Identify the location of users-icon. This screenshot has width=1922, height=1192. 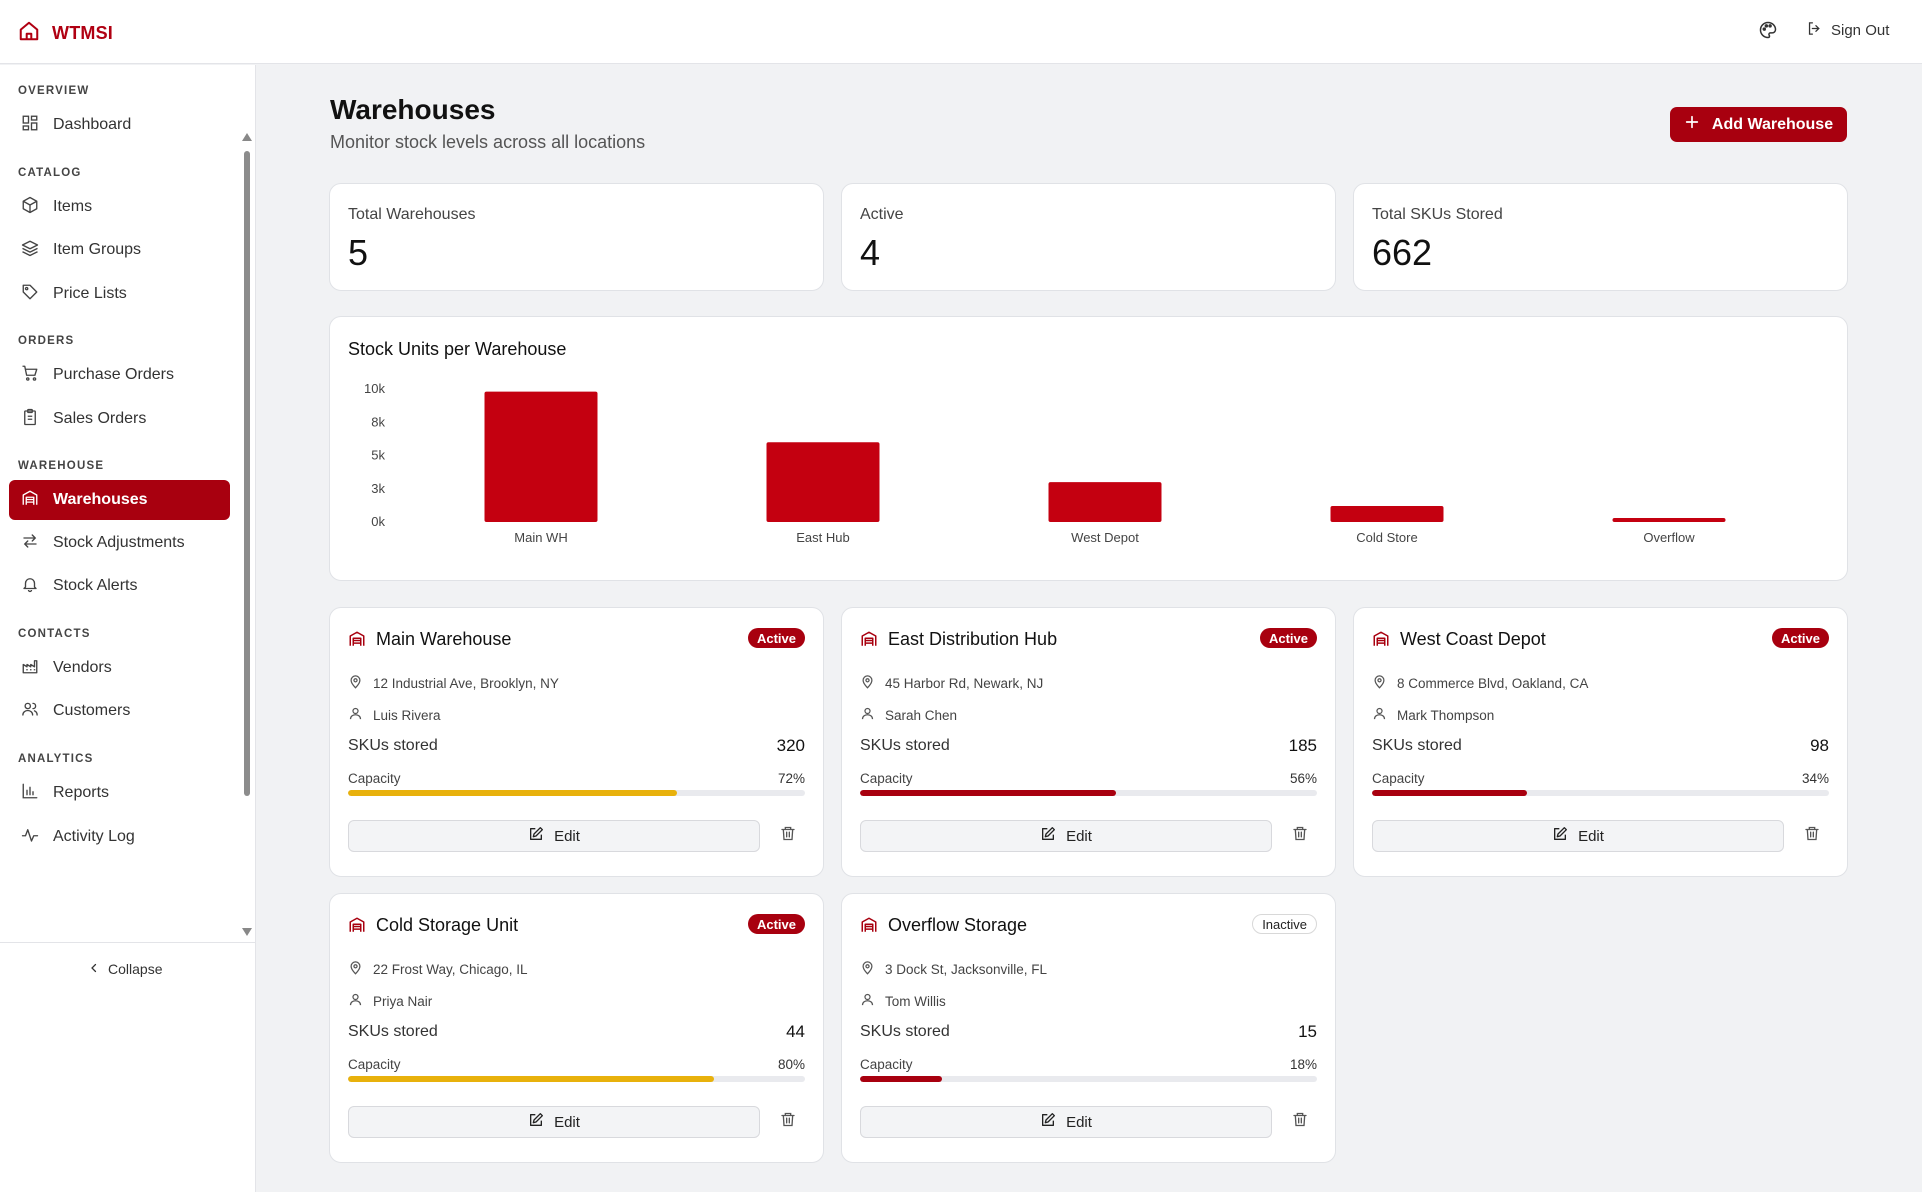
(30, 711).